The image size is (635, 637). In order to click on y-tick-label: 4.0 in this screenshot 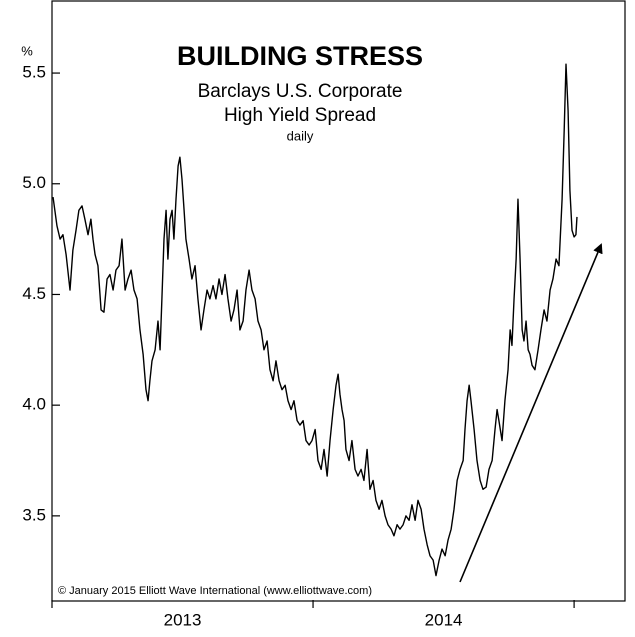, I will do `click(34, 404)`.